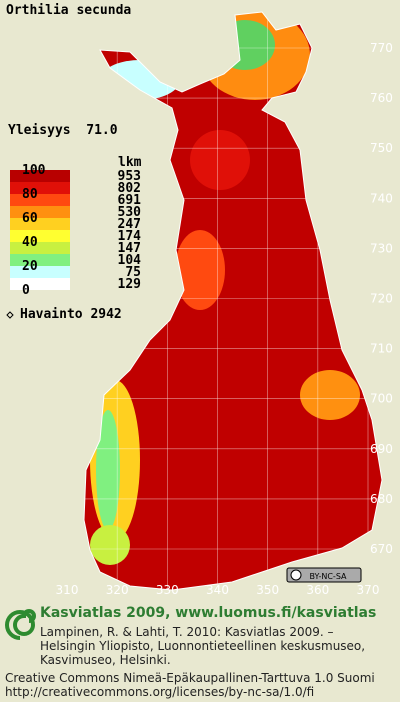  What do you see at coordinates (296, 575) in the screenshot?
I see `badge-icon` at bounding box center [296, 575].